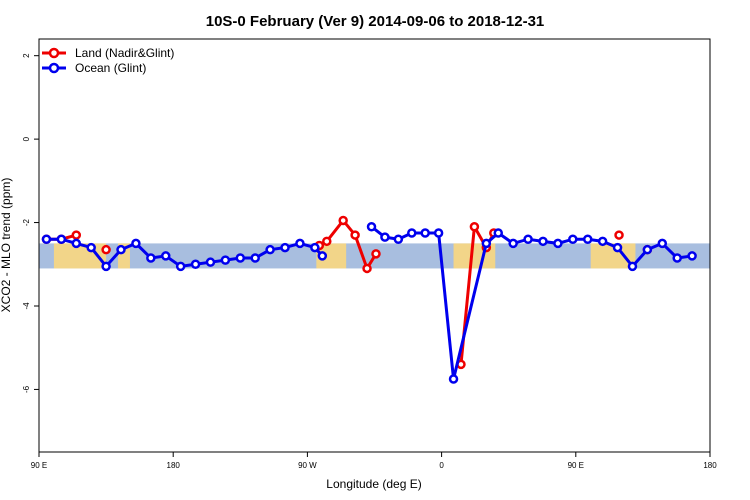  What do you see at coordinates (174, 465) in the screenshot?
I see `x-tick-label-1: 180` at bounding box center [174, 465].